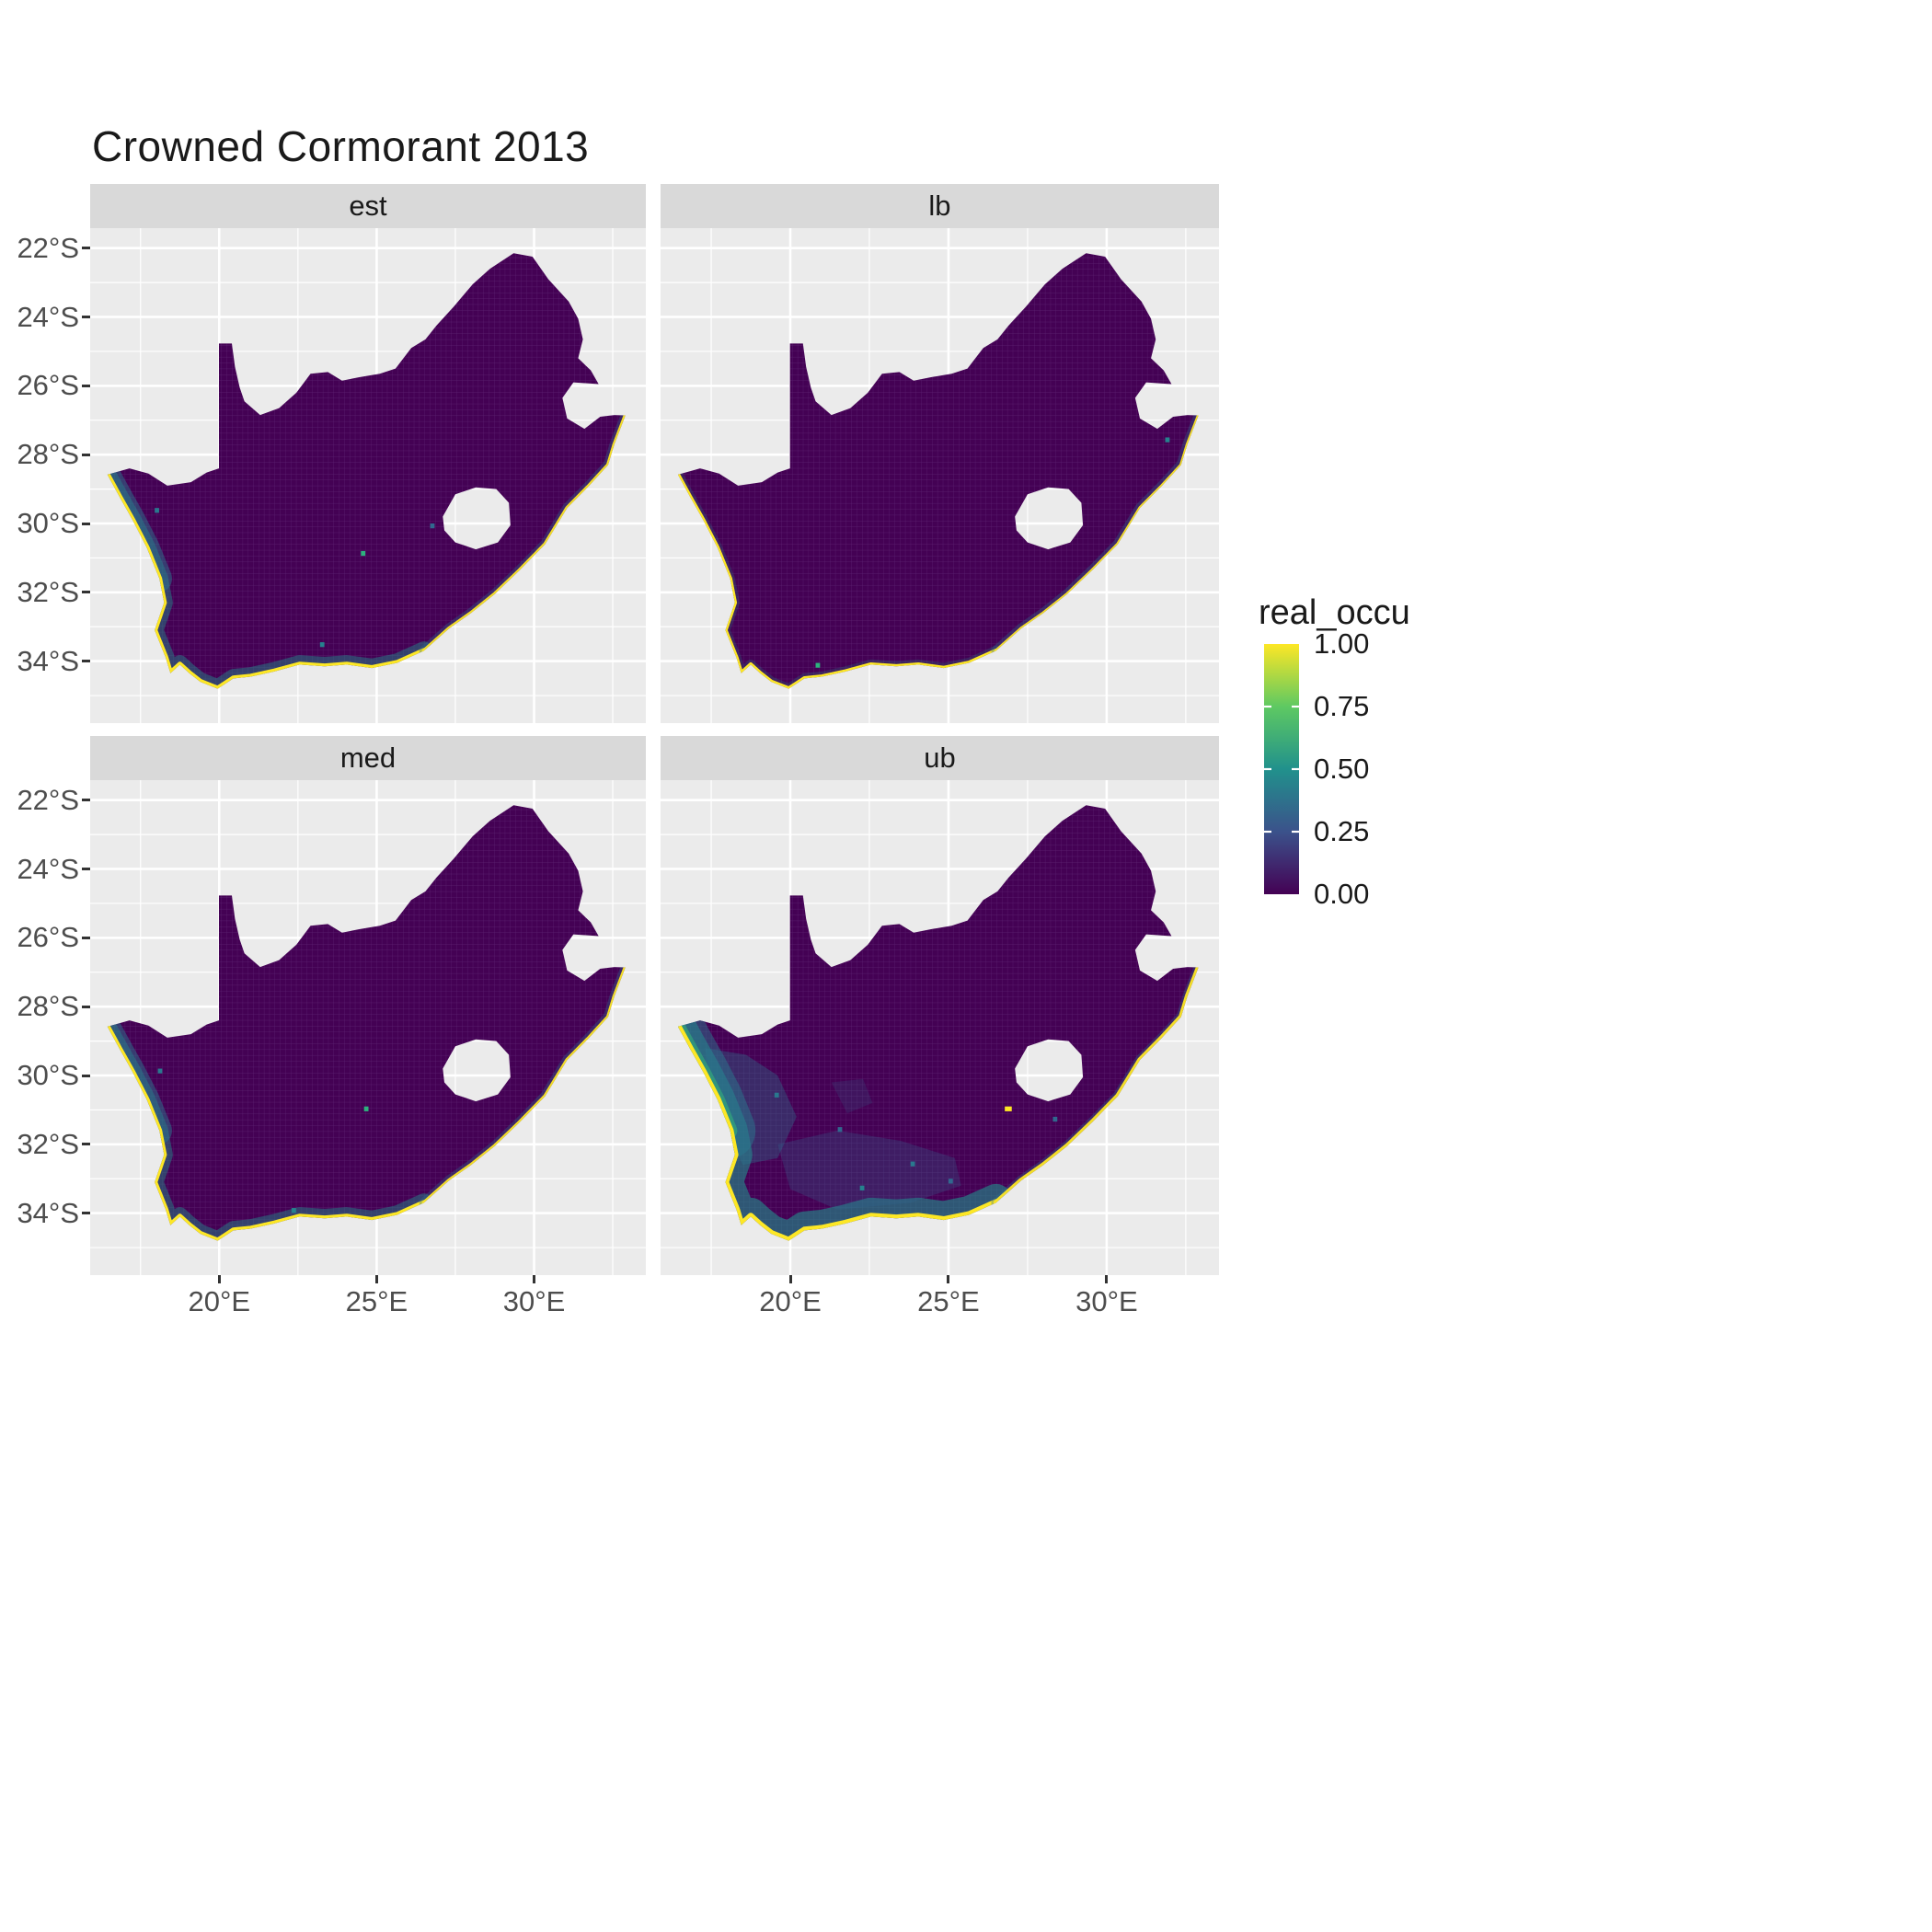  I want to click on plot-title: Crowned Cormorant 2013, so click(341, 146).